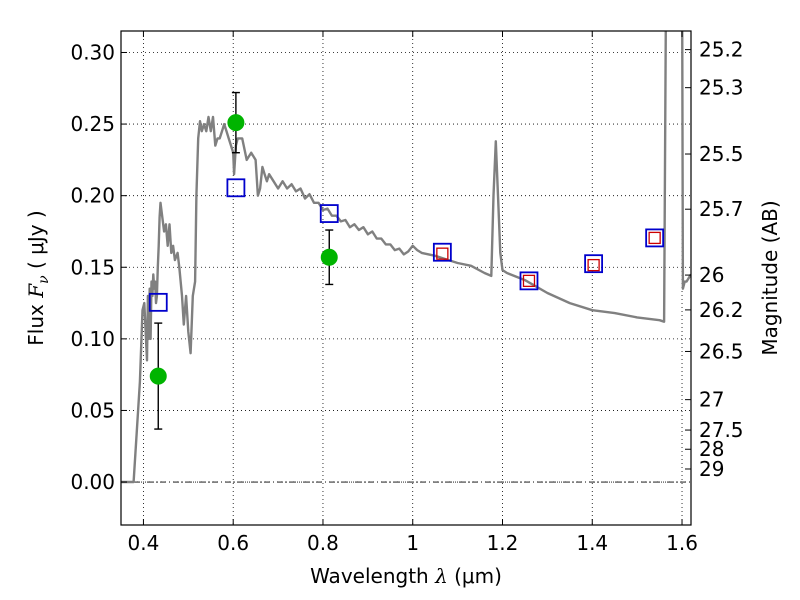 The height and width of the screenshot is (600, 800). I want to click on x-tick-label: 0.4, so click(144, 543).